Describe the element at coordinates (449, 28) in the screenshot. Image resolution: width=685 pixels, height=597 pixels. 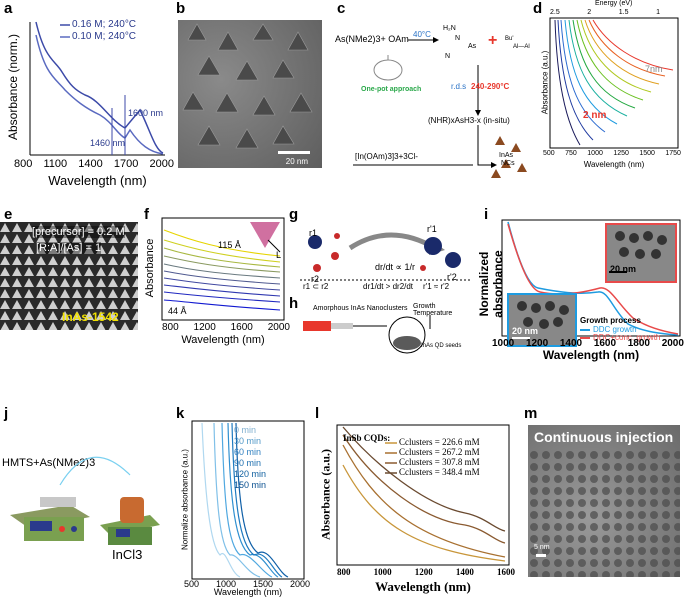
I see `svg-text: H₂N` at that location.